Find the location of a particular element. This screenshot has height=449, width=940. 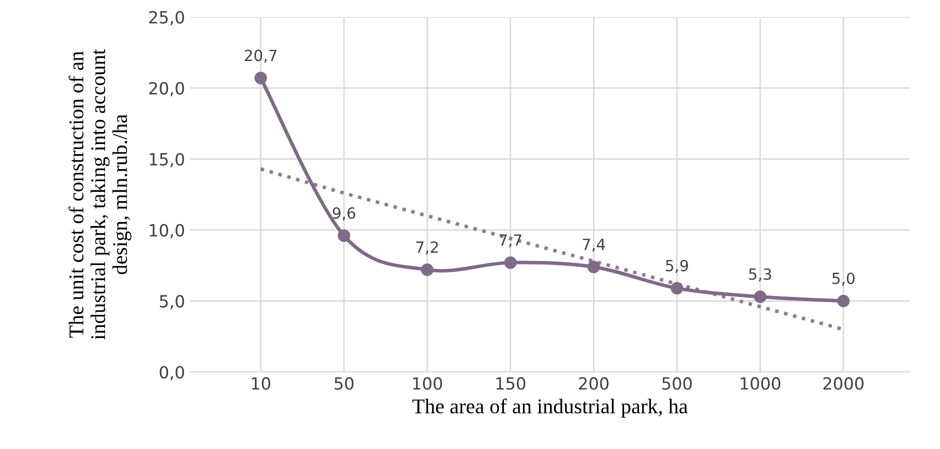

x-tick-label: 200 is located at coordinates (593, 383).